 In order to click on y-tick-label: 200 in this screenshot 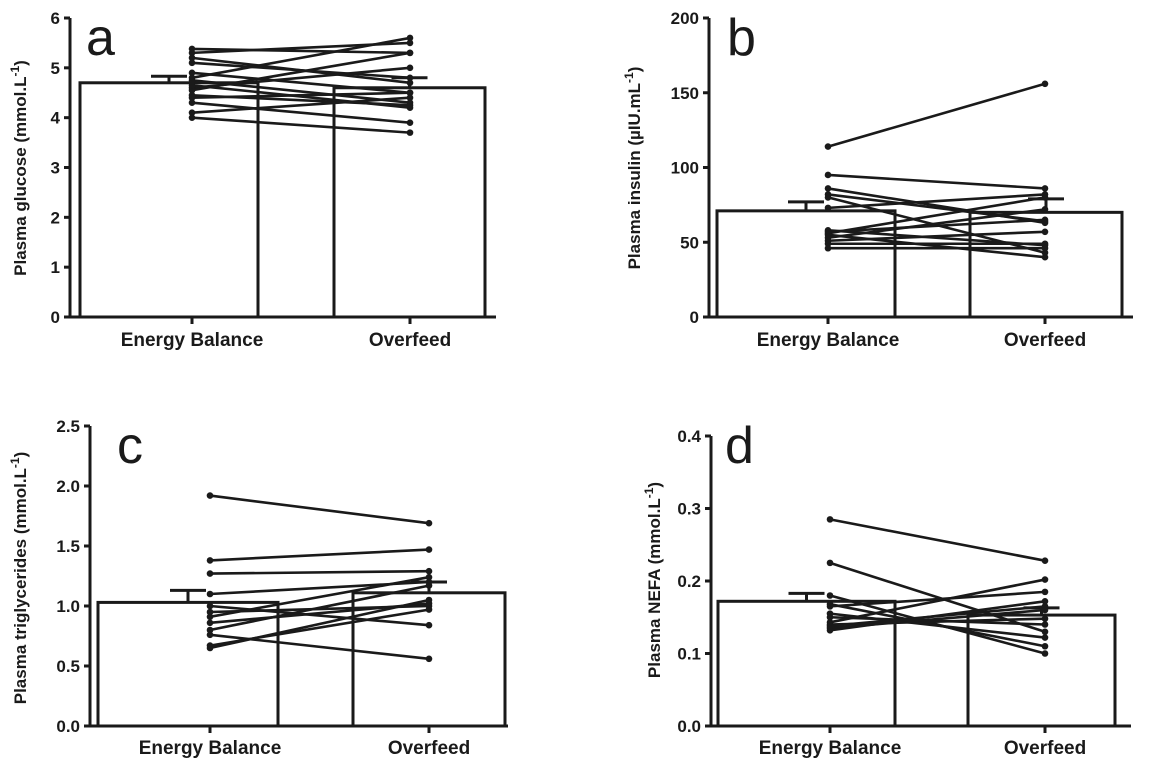, I will do `click(685, 18)`.